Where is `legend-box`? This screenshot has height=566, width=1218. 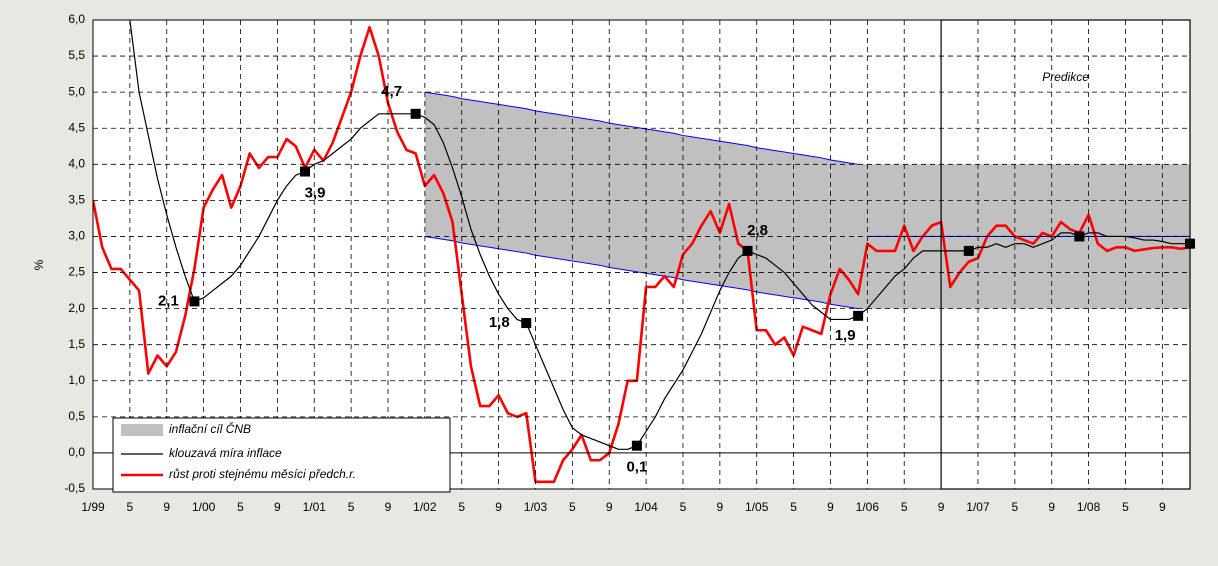
legend-box is located at coordinates (281, 455).